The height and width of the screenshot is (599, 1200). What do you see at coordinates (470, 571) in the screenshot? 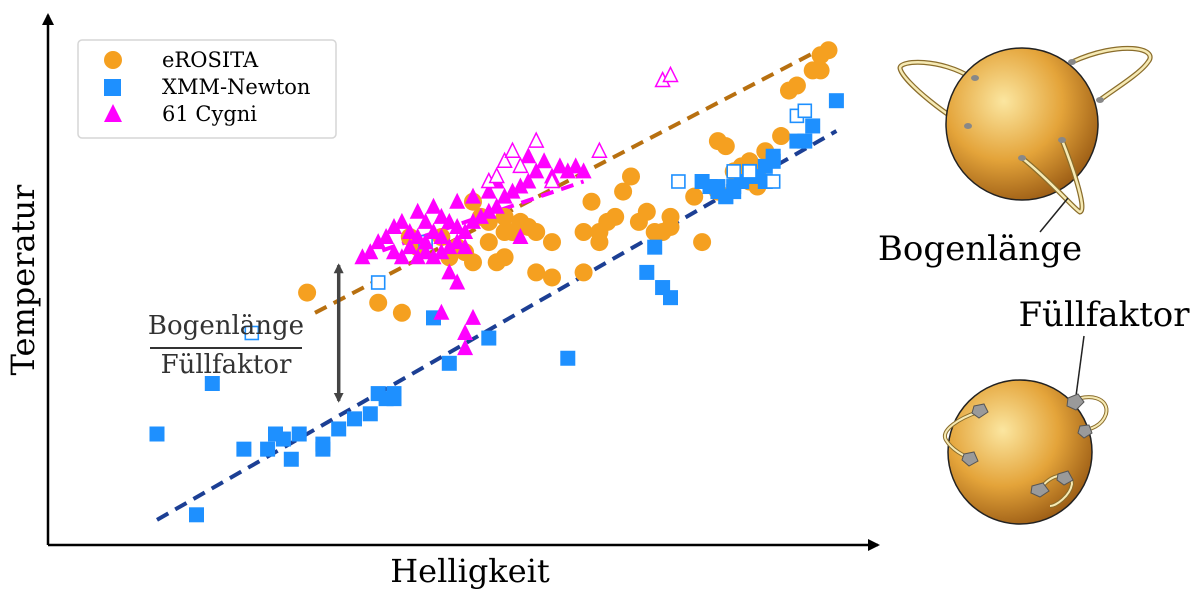
I see `x-axis-label: Helligkeit` at bounding box center [470, 571].